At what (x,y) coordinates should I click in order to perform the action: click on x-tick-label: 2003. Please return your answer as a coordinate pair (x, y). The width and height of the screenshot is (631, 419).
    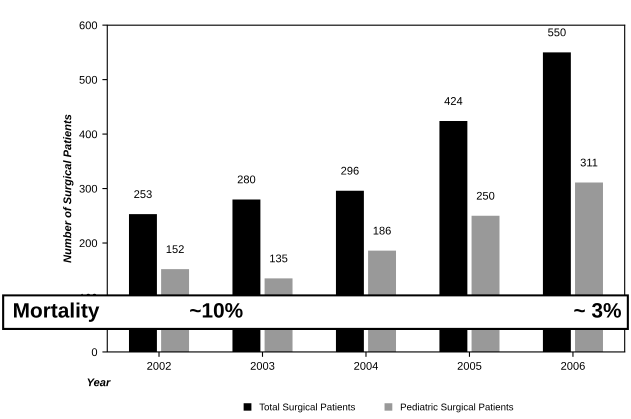
    Looking at the image, I should click on (262, 366).